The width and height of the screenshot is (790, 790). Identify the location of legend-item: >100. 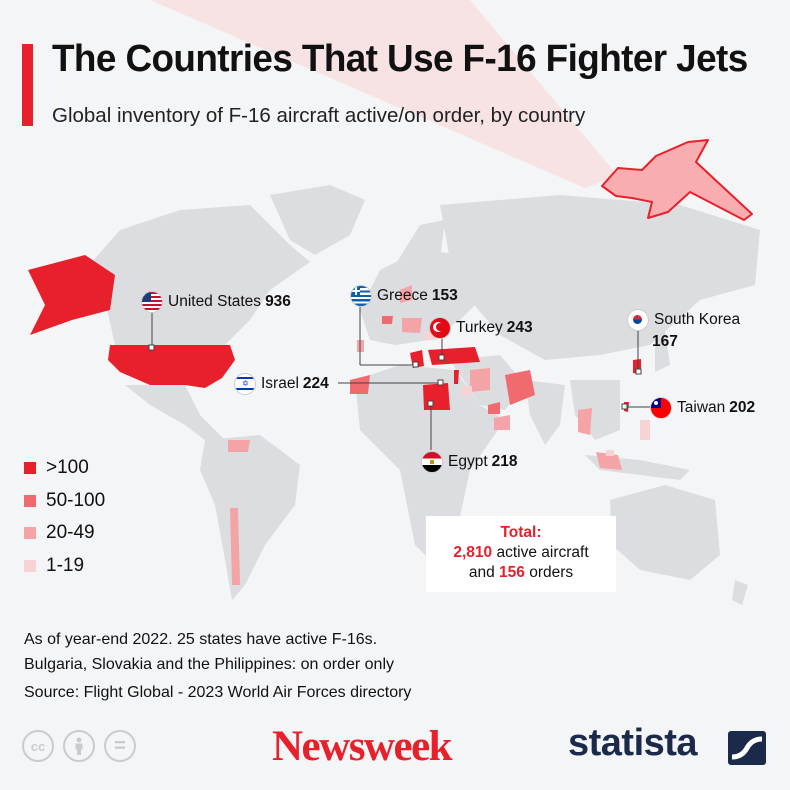
(64, 468).